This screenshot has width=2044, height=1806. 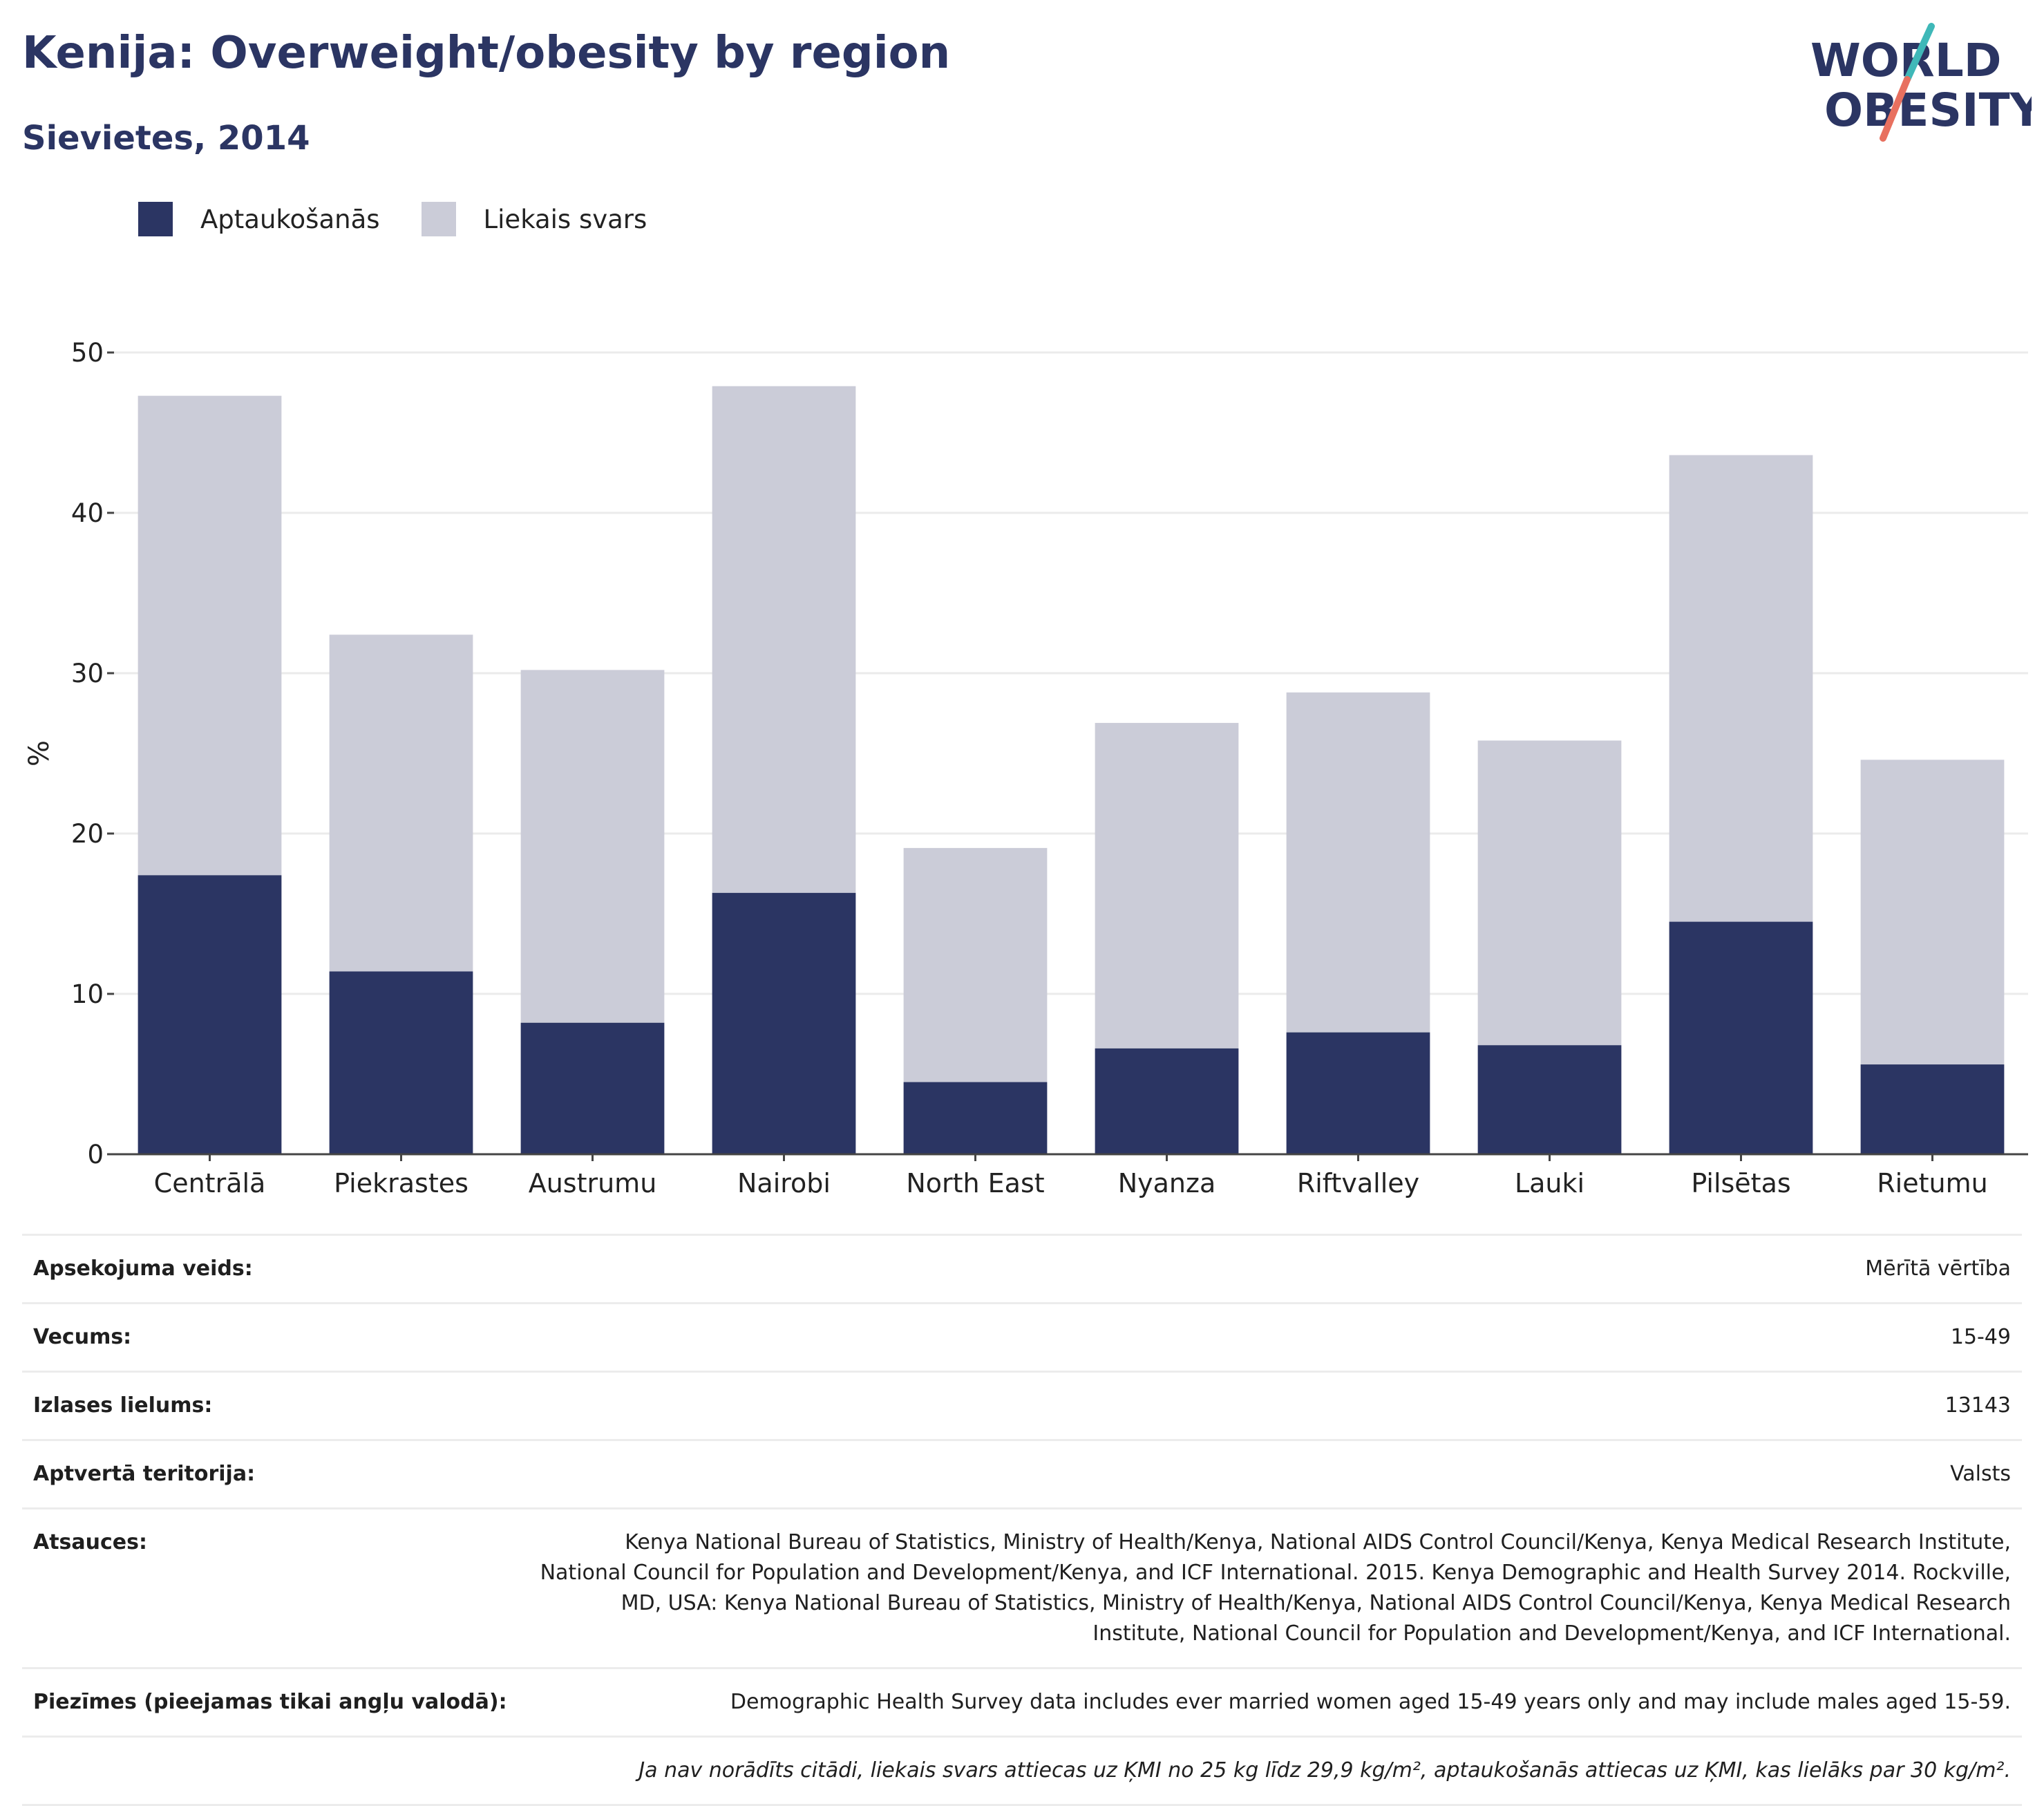 I want to click on legend-swatch-overweight, so click(x=438, y=219).